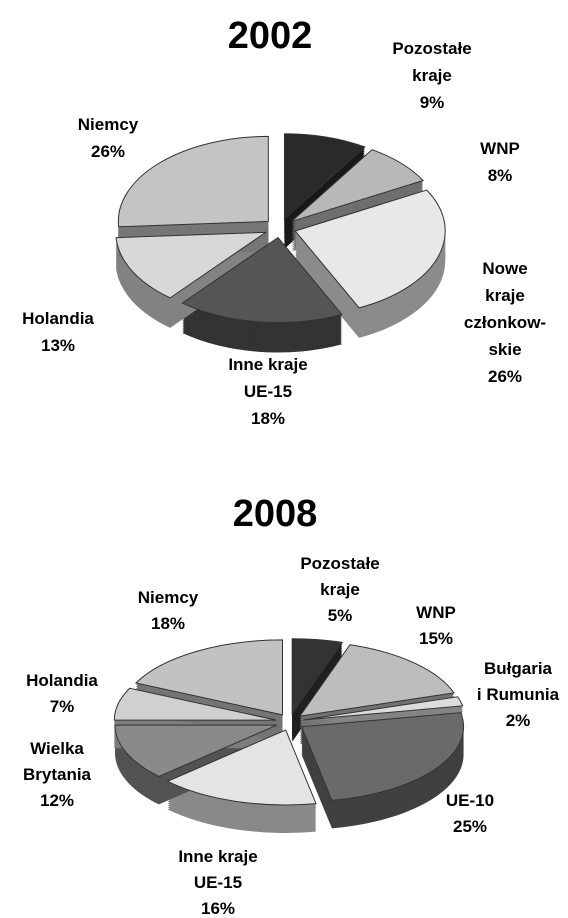 The image size is (568, 918). Describe the element at coordinates (57, 800) in the screenshot. I see `slice-value-label: 12%` at that location.